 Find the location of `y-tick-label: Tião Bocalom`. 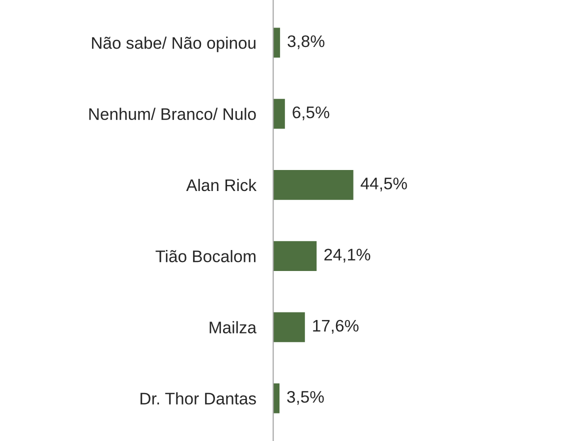

y-tick-label: Tião Bocalom is located at coordinates (206, 256).